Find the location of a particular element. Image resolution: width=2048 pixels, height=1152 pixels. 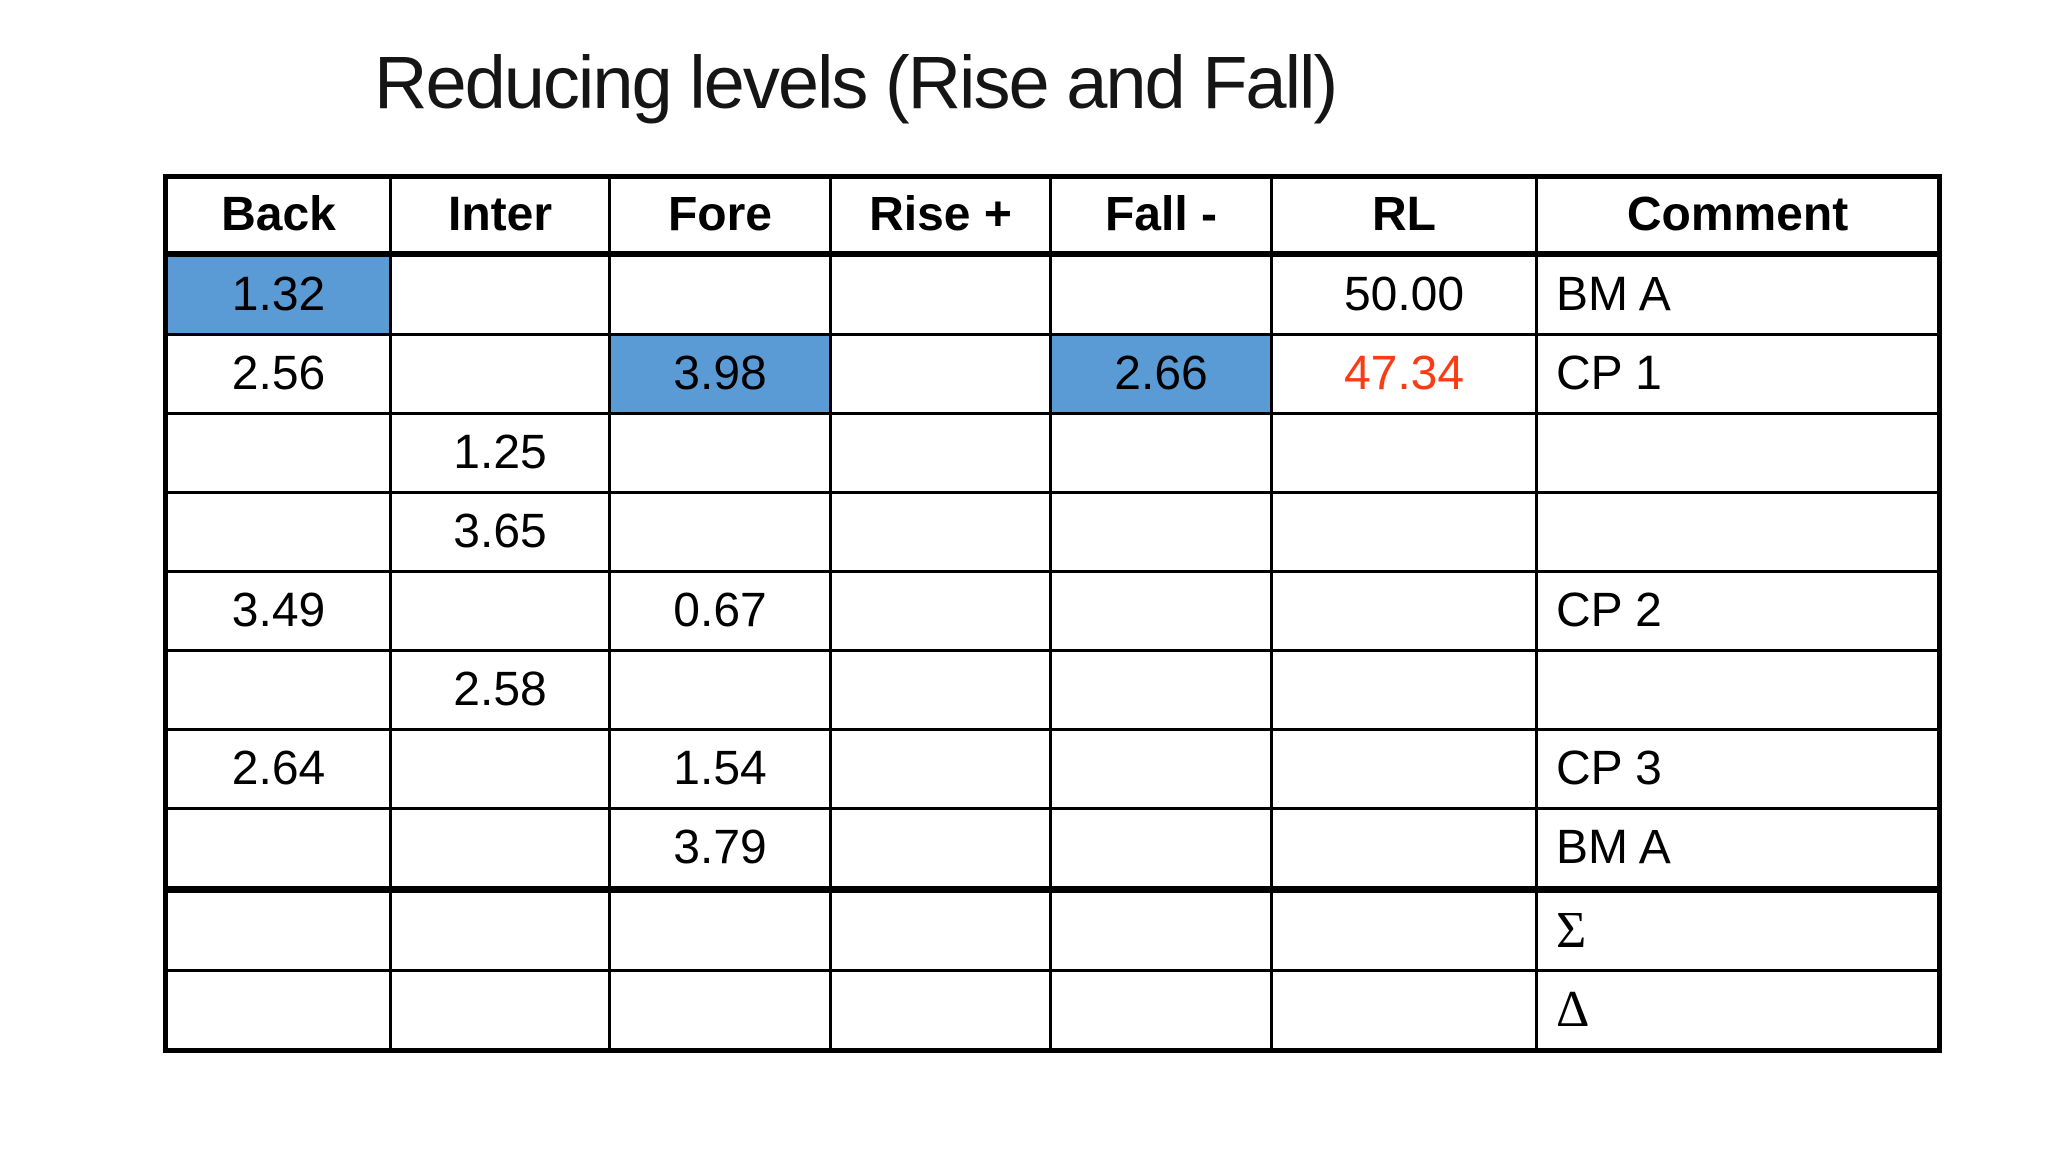

cell-back-row9 is located at coordinates (278, 930).